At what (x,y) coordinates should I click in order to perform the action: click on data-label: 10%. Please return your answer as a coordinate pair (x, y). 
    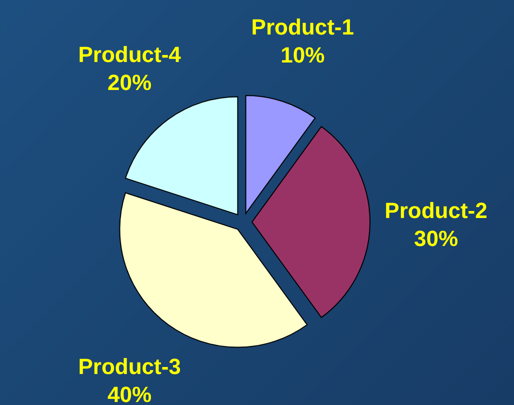
    Looking at the image, I should click on (302, 55).